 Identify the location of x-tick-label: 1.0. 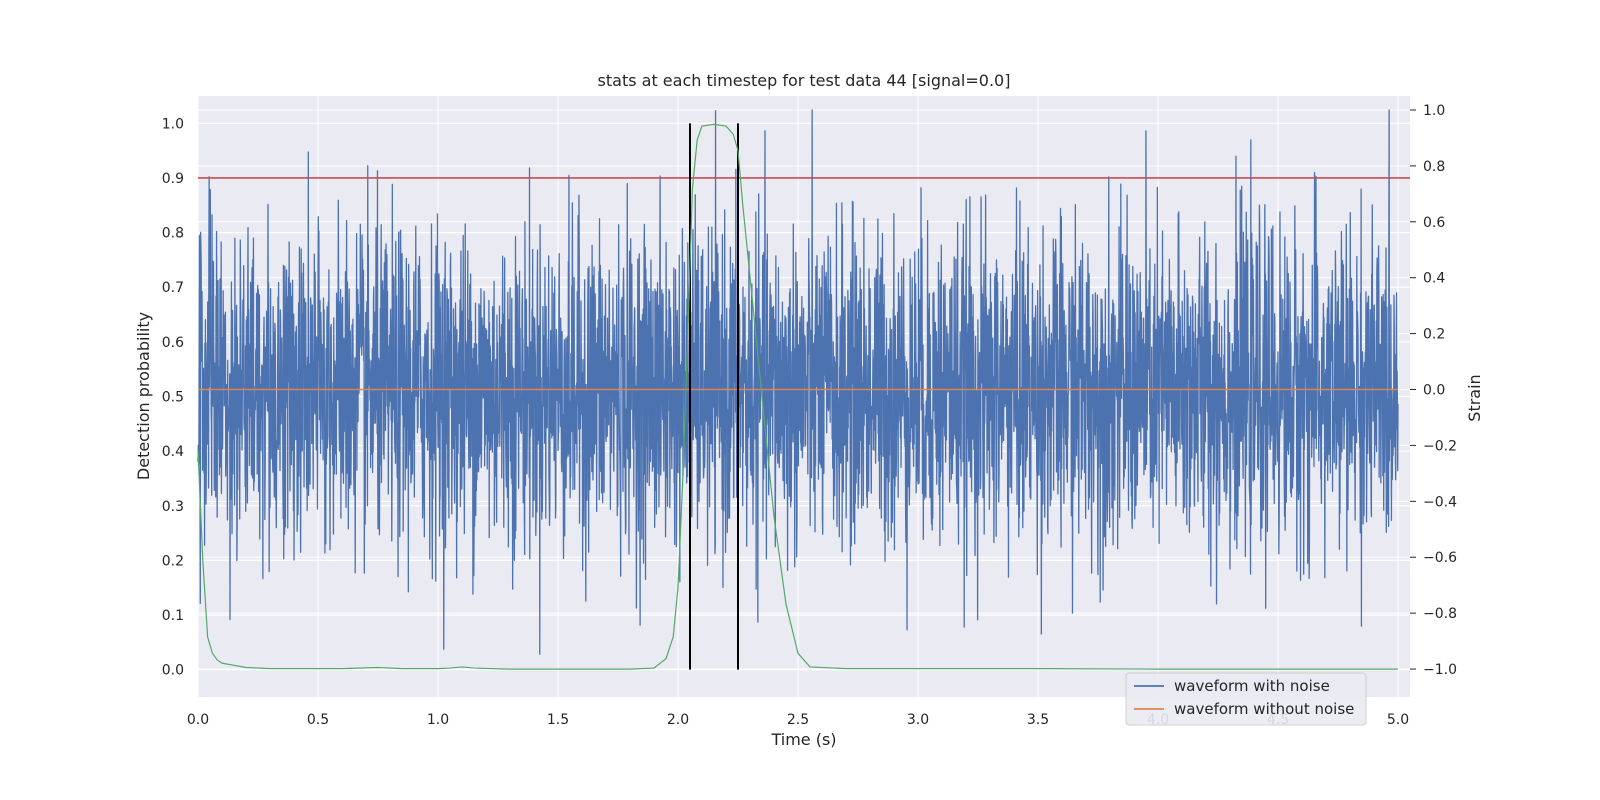
(438, 720).